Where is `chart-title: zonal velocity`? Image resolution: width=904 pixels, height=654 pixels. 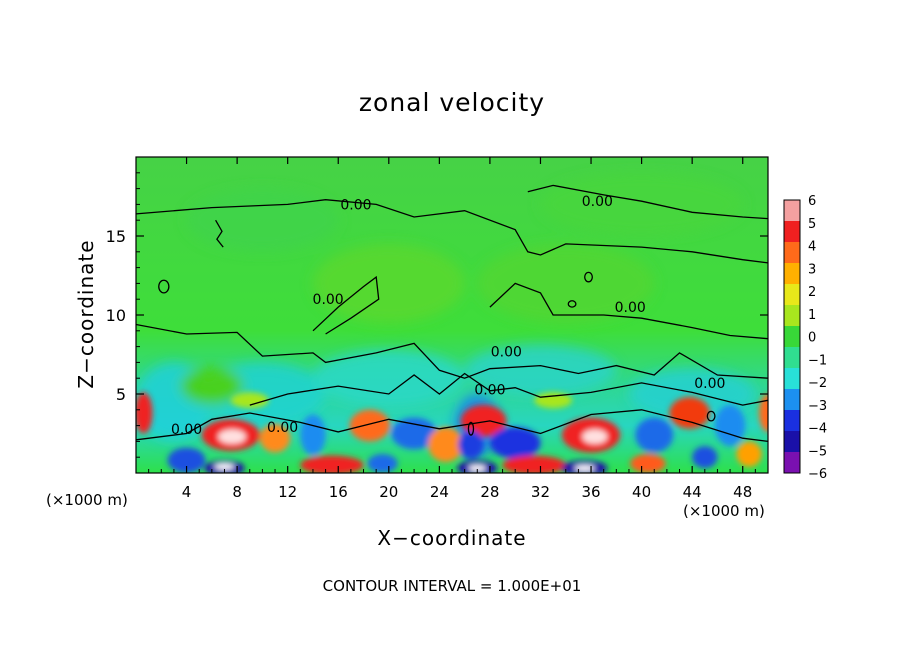
chart-title: zonal velocity is located at coordinates (452, 102).